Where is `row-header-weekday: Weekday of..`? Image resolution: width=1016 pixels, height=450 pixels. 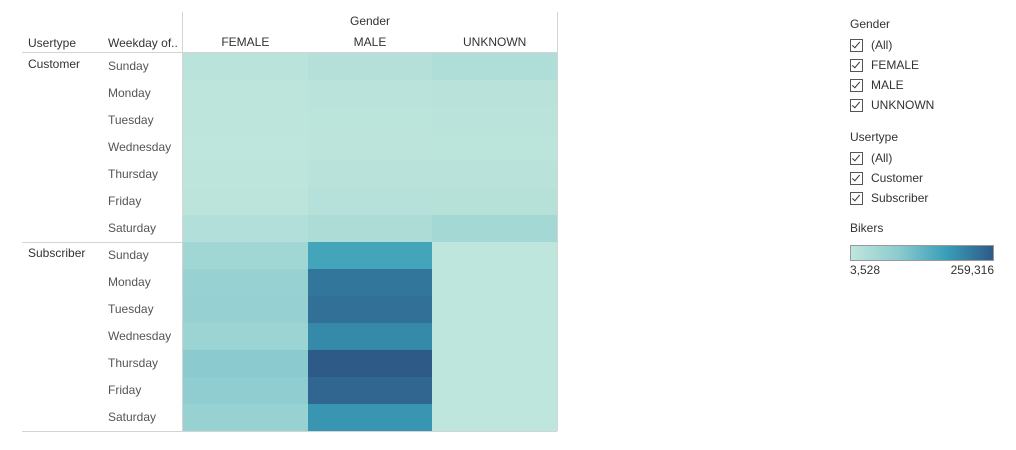
row-header-weekday: Weekday of.. is located at coordinates (143, 43).